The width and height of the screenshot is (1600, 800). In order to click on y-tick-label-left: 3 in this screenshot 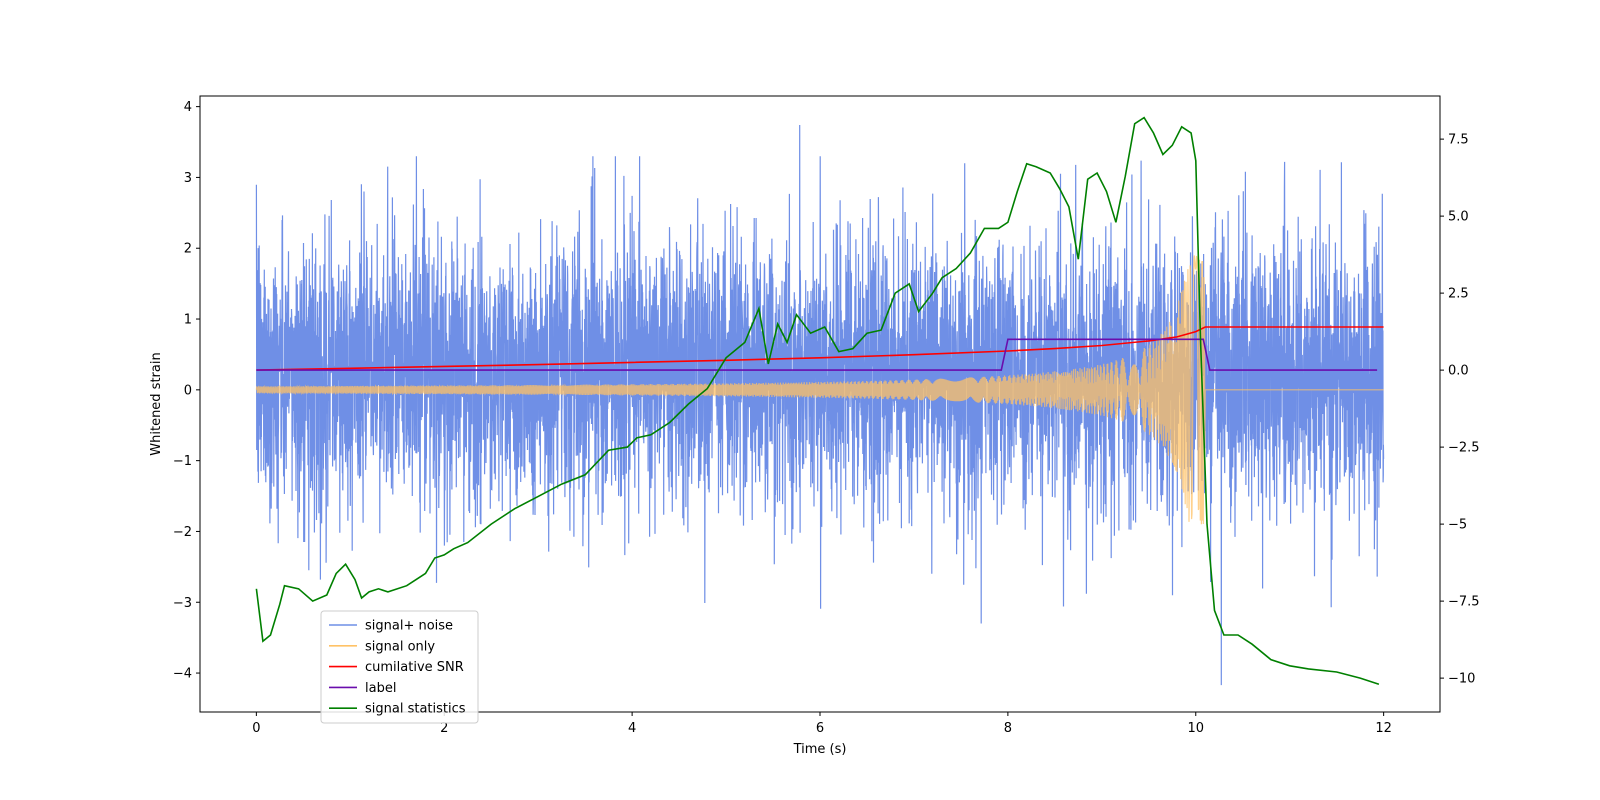, I will do `click(188, 178)`.